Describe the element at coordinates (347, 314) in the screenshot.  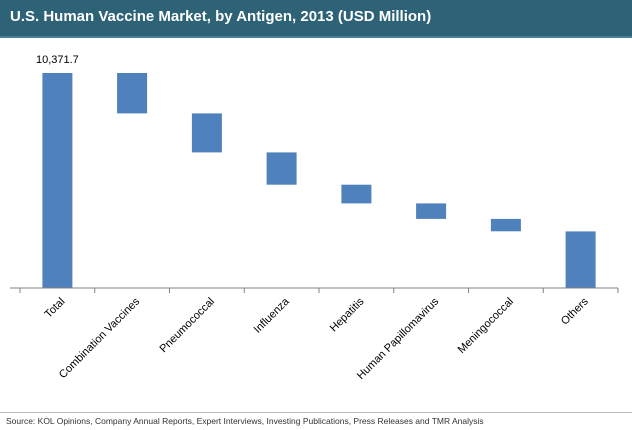
I see `x-tick-label: Hepatitis` at that location.